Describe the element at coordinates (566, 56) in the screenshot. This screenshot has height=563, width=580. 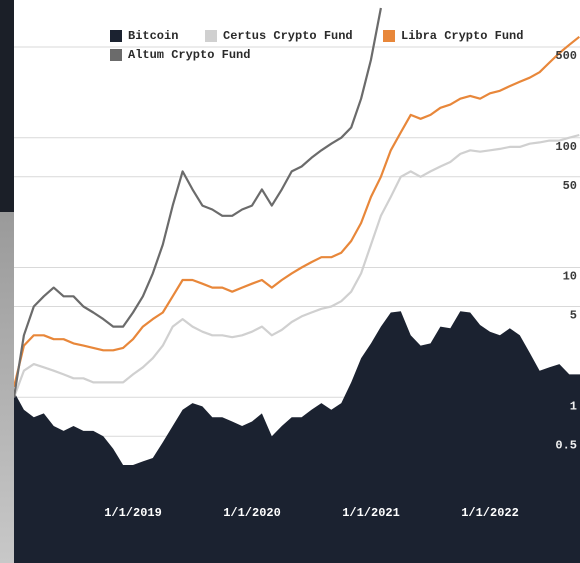
I see `y-tick-label: 500` at that location.